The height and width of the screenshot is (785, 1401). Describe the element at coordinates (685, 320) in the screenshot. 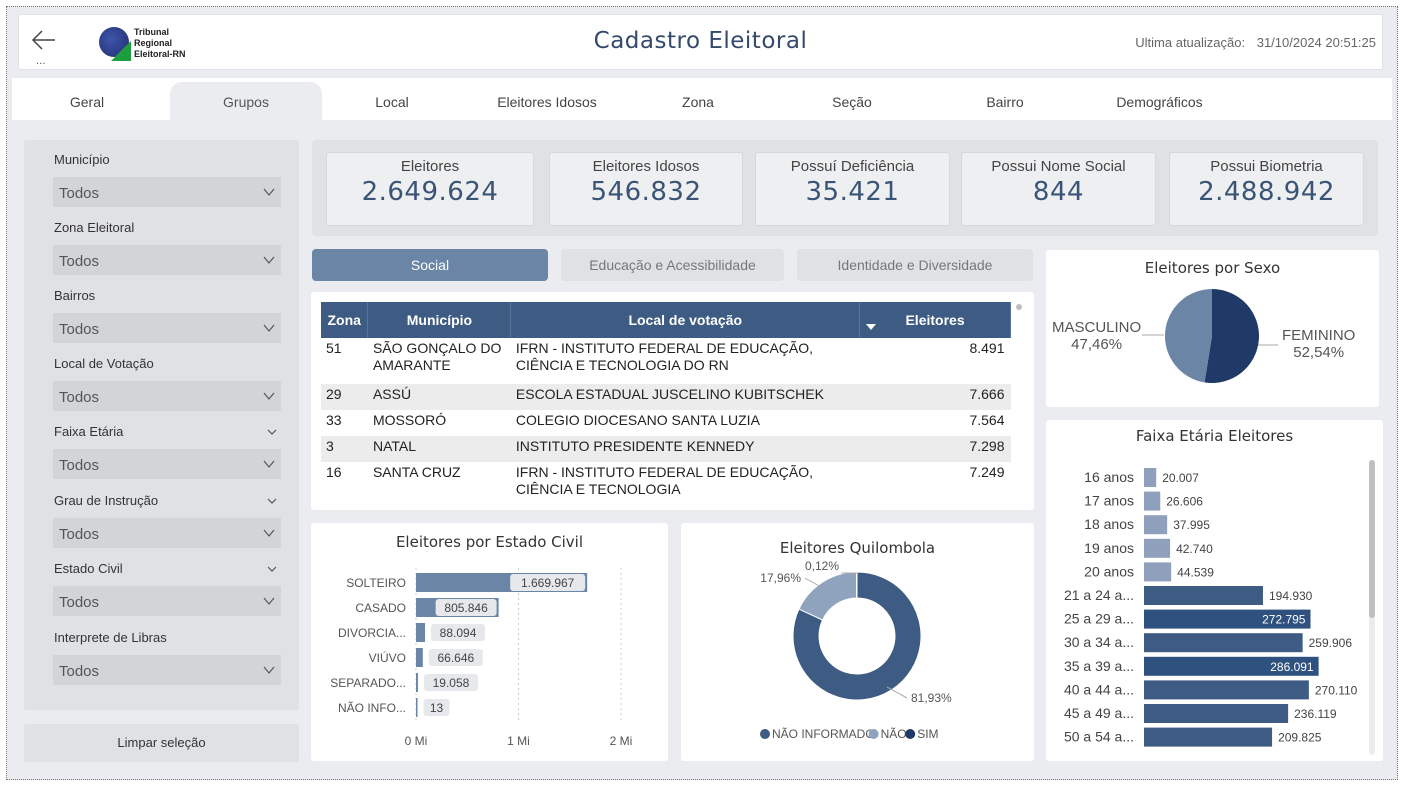

I see `column-header: Local de votação` at that location.